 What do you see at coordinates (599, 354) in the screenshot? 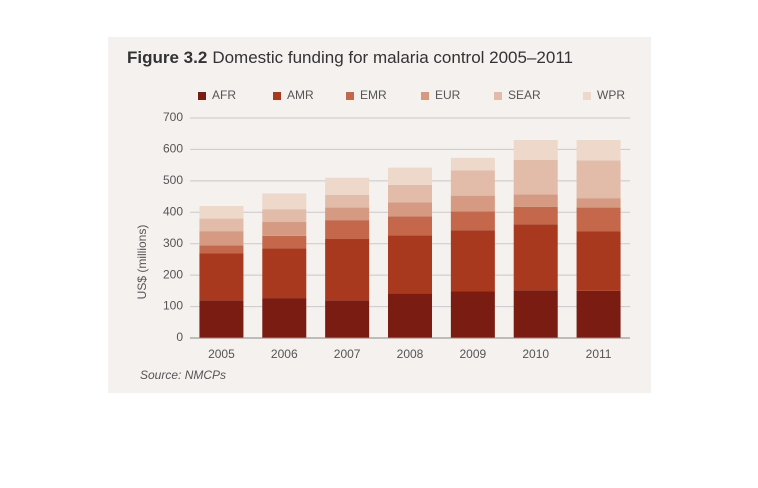
I see `x-tick-label: 2011` at bounding box center [599, 354].